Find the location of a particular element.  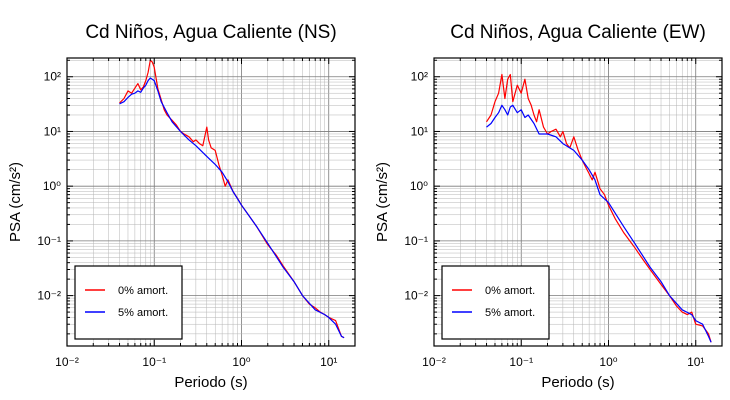

chart-title: Cd Niños, Agua Caliente (EW) is located at coordinates (578, 32).